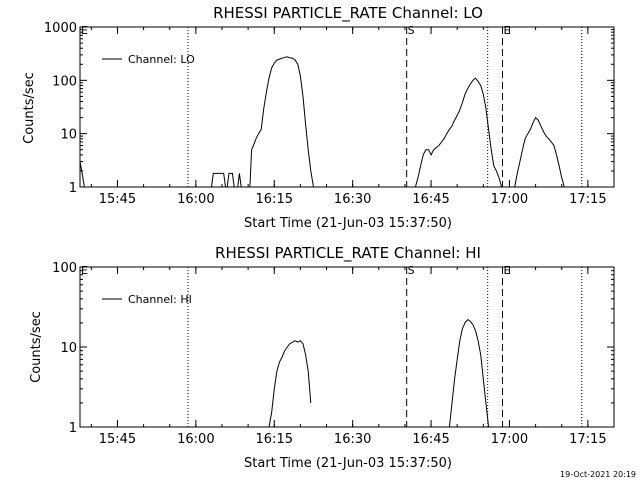 This screenshot has height=480, width=640. Describe the element at coordinates (430, 439) in the screenshot. I see `hi-x-tick-label: 16:45` at that location.